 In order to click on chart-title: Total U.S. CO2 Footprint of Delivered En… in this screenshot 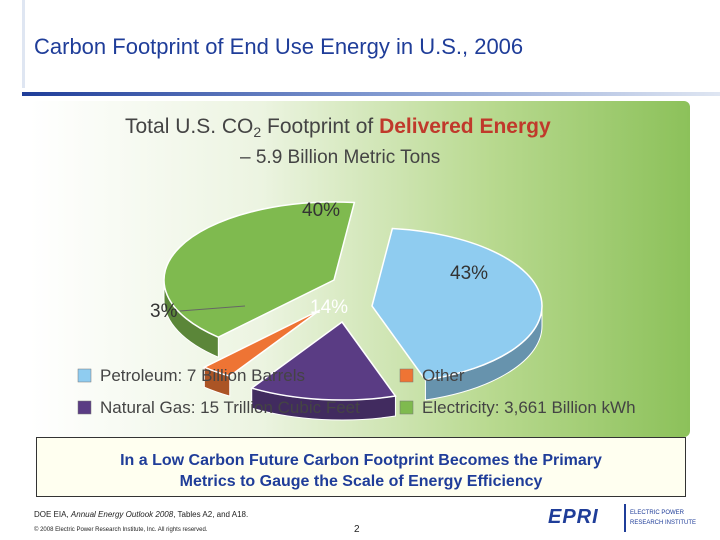, I will do `click(338, 127)`.